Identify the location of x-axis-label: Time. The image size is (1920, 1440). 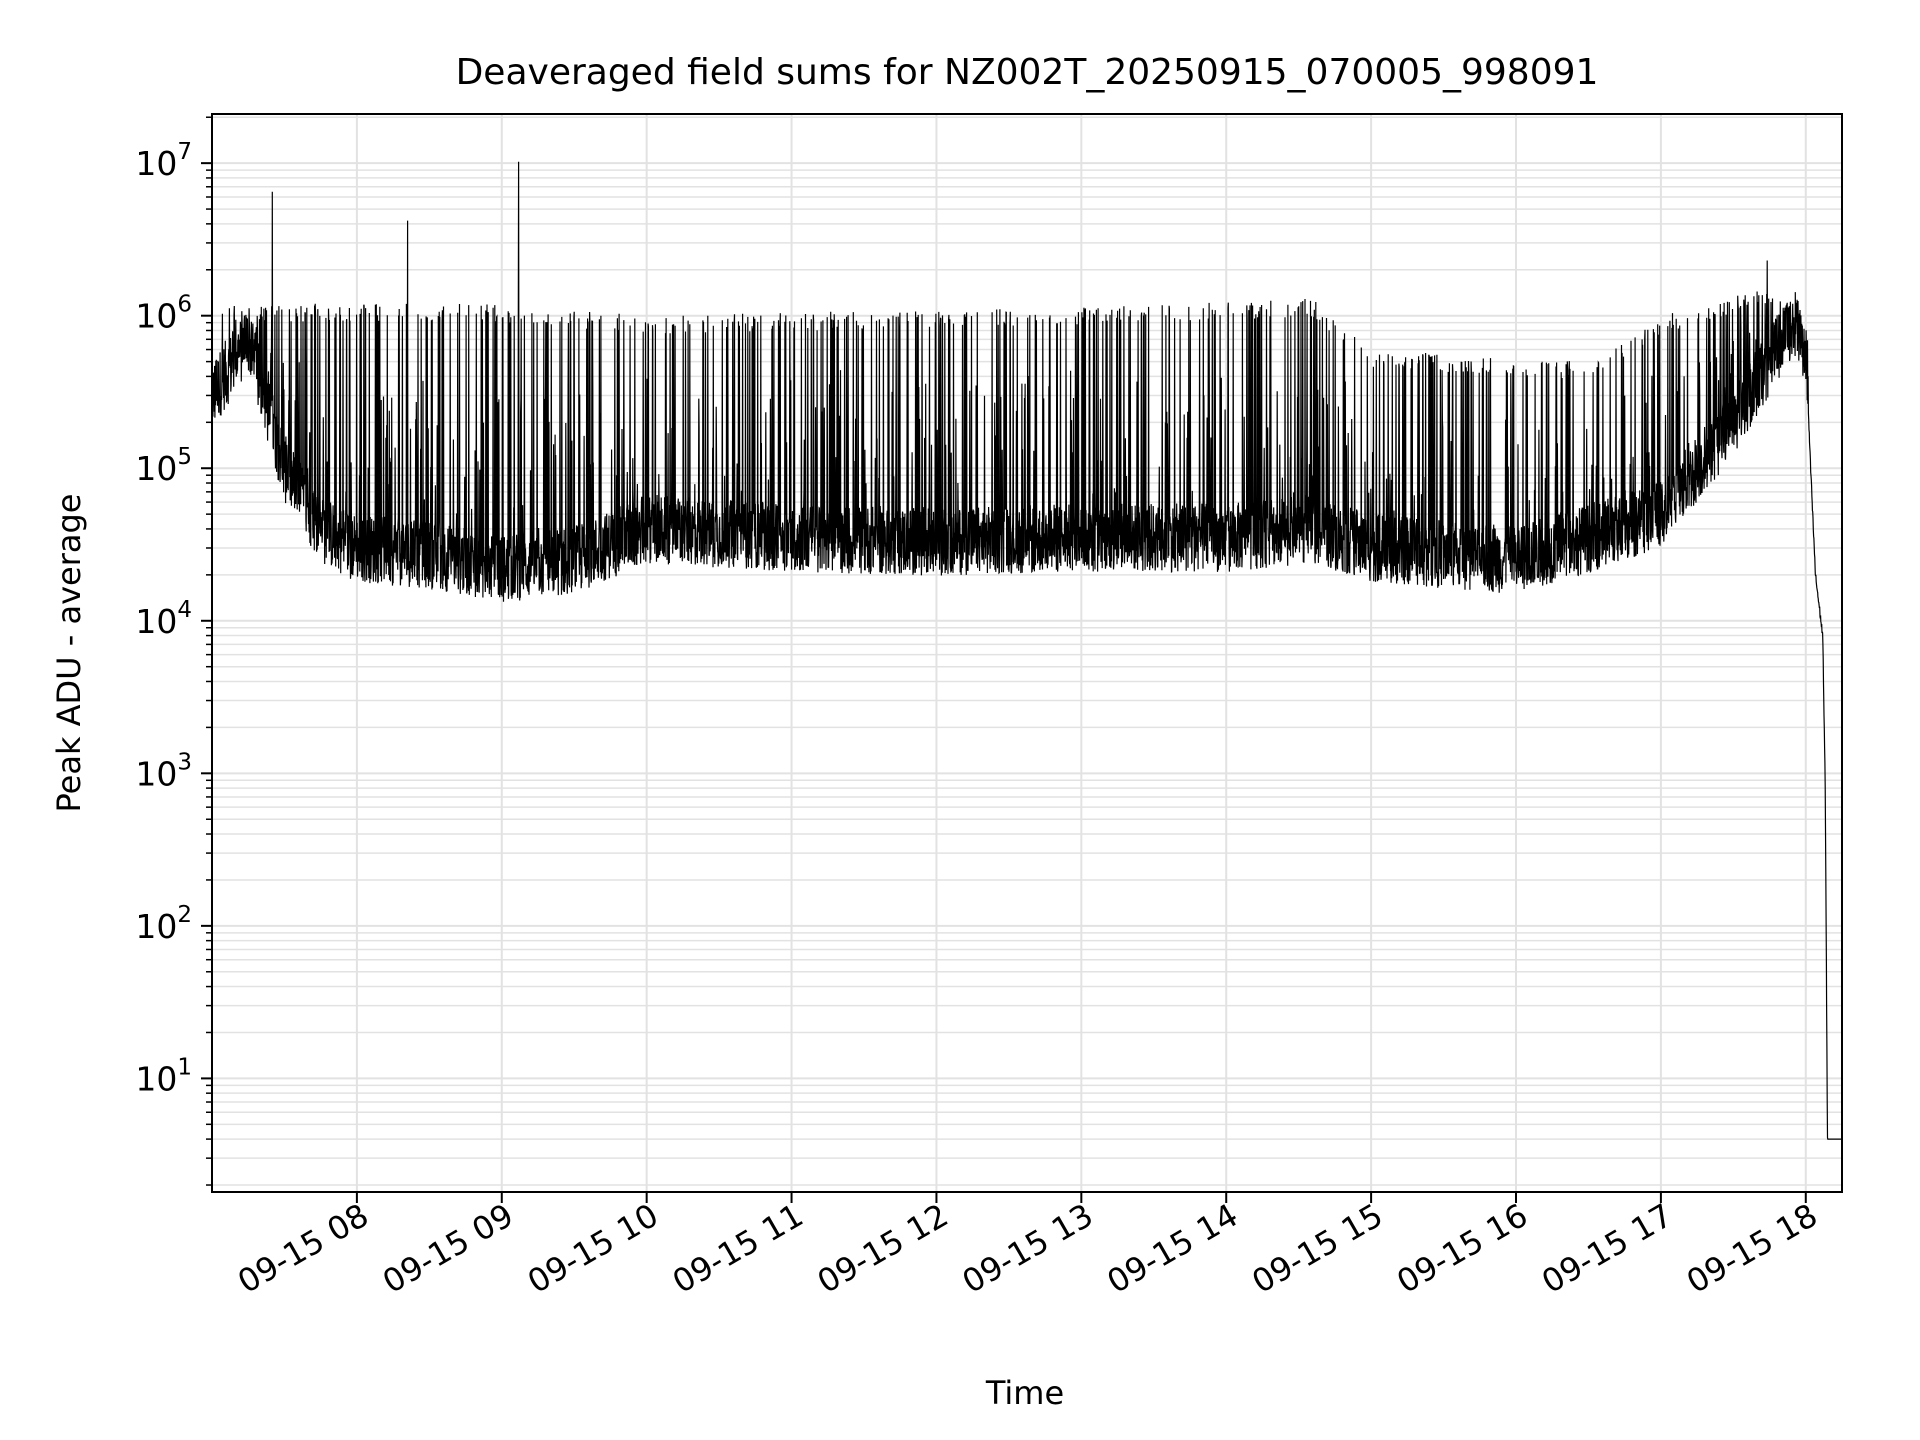
(1024, 1393).